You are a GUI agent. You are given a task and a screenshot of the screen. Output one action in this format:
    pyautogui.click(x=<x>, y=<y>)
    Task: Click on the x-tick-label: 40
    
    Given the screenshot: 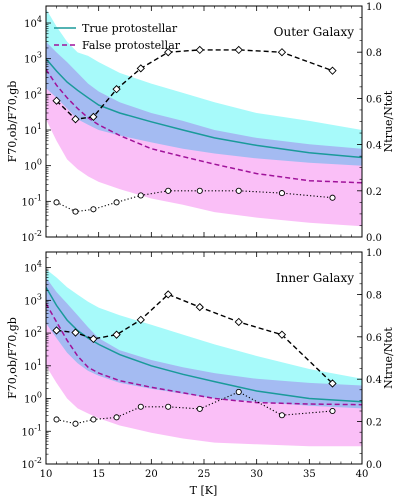 What is the action you would take?
    pyautogui.click(x=362, y=474)
    